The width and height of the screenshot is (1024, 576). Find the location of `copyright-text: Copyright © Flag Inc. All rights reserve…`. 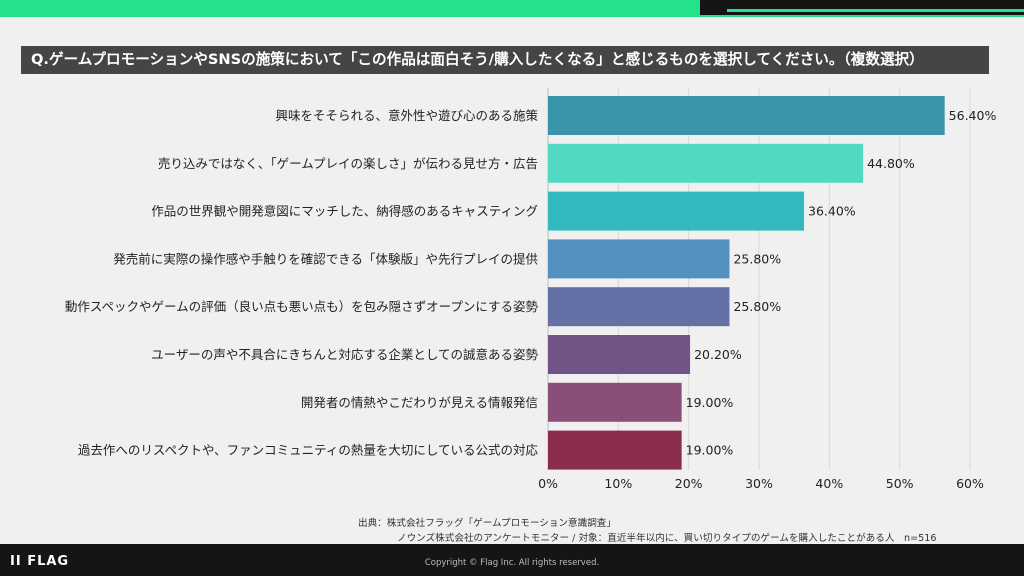

copyright-text: Copyright © Flag Inc. All rights reserve… is located at coordinates (512, 563).